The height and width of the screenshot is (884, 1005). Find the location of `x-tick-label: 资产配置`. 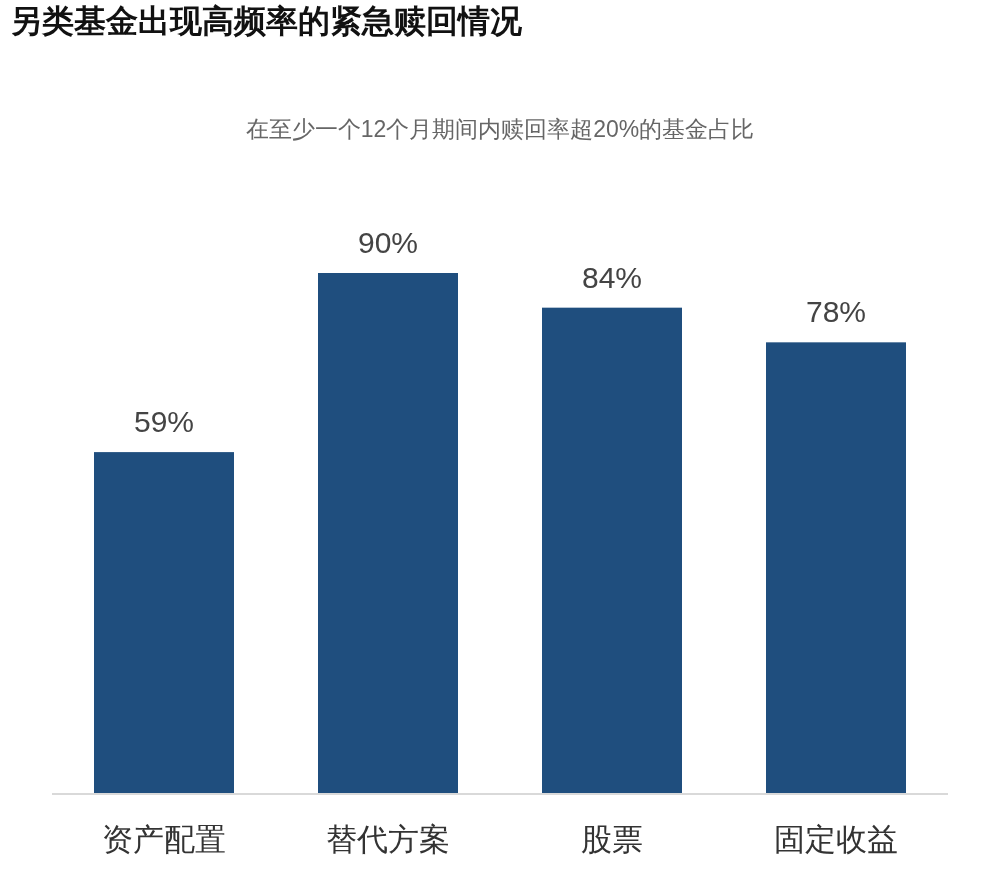

x-tick-label: 资产配置 is located at coordinates (164, 839).